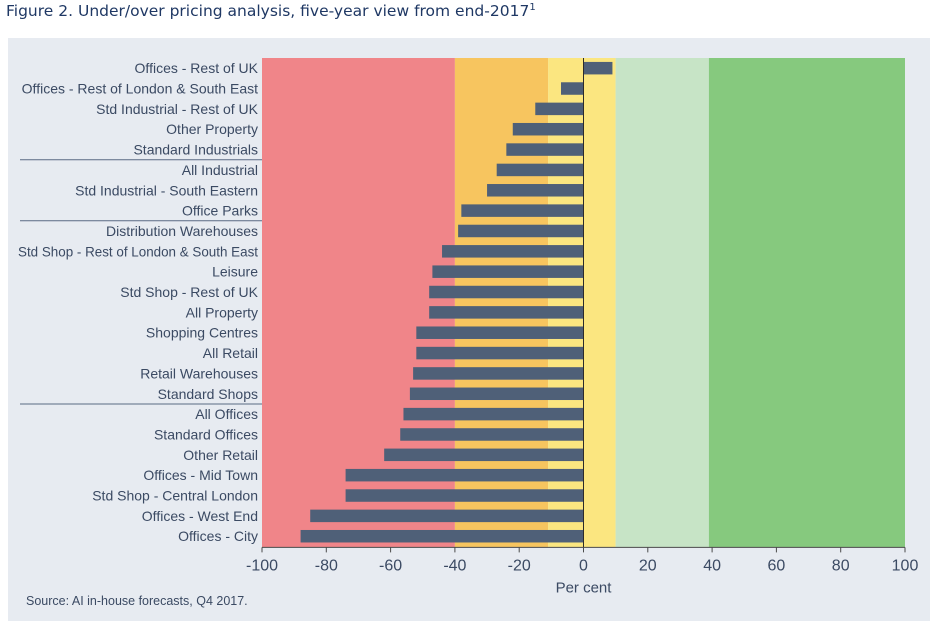 This screenshot has width=938, height=629. Describe the element at coordinates (182, 231) in the screenshot. I see `category-label: Distribution Warehouses` at that location.